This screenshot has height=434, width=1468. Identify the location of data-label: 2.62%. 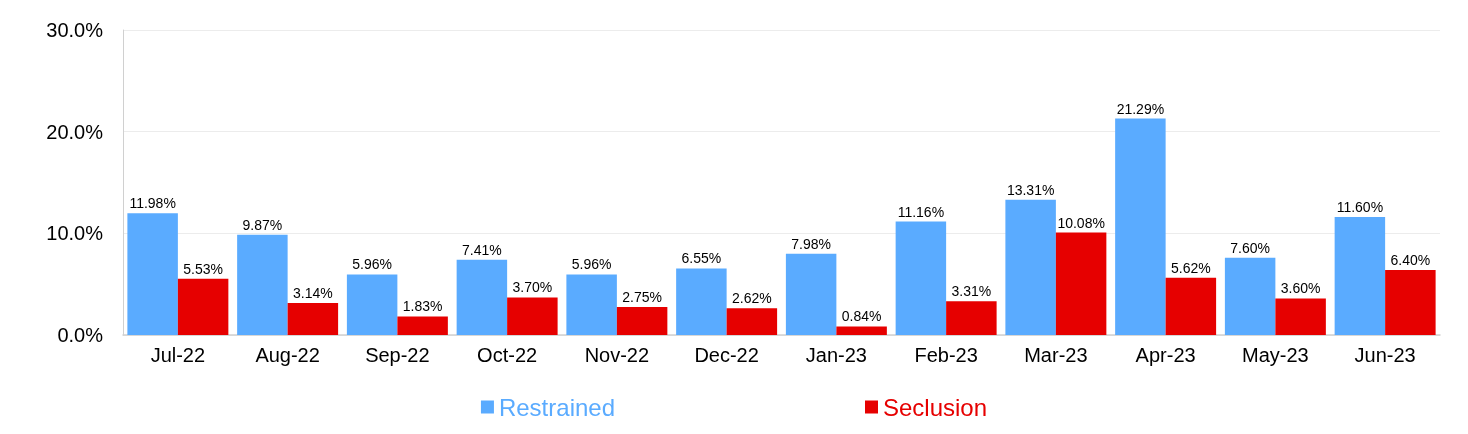
(752, 298).